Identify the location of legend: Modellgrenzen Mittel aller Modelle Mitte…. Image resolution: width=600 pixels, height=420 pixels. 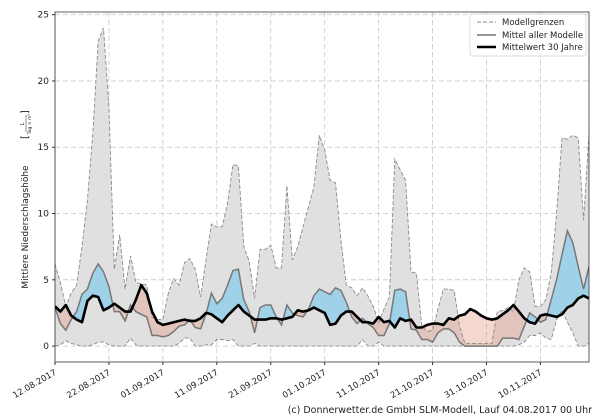
(528, 35).